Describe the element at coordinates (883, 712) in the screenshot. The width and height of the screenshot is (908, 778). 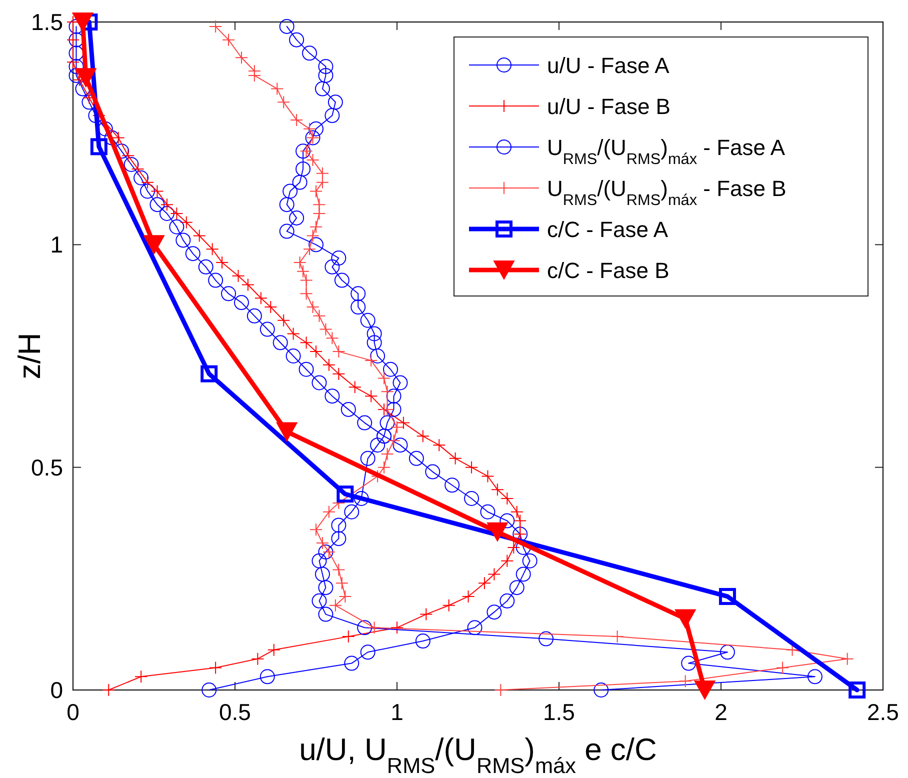
I see `x-tick-label: 2.5` at that location.